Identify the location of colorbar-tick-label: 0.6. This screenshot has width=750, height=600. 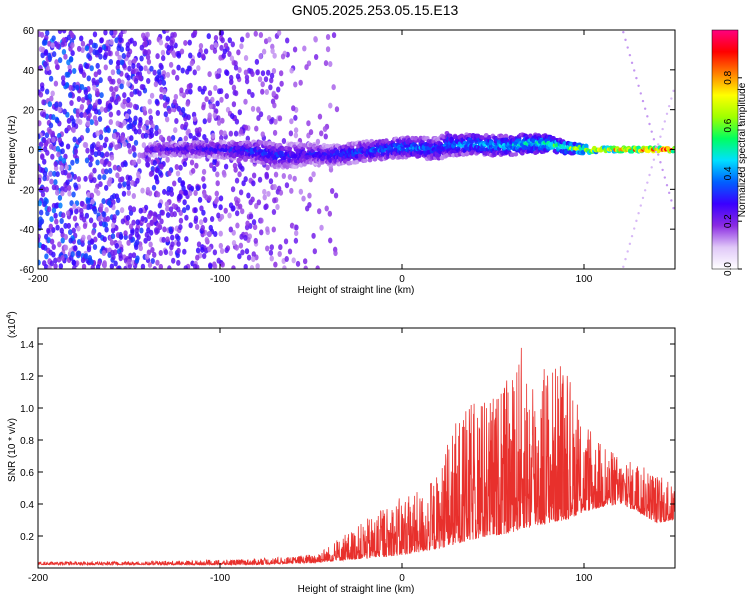
(728, 125).